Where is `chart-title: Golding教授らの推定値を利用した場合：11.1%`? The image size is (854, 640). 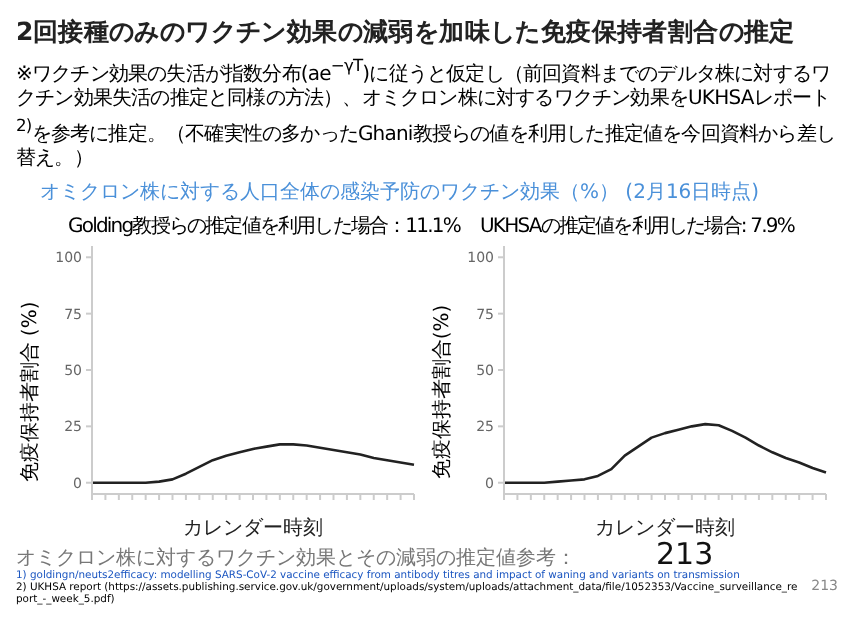
chart-title: Golding教授らの推定値を利用した場合：11.1% is located at coordinates (264, 226).